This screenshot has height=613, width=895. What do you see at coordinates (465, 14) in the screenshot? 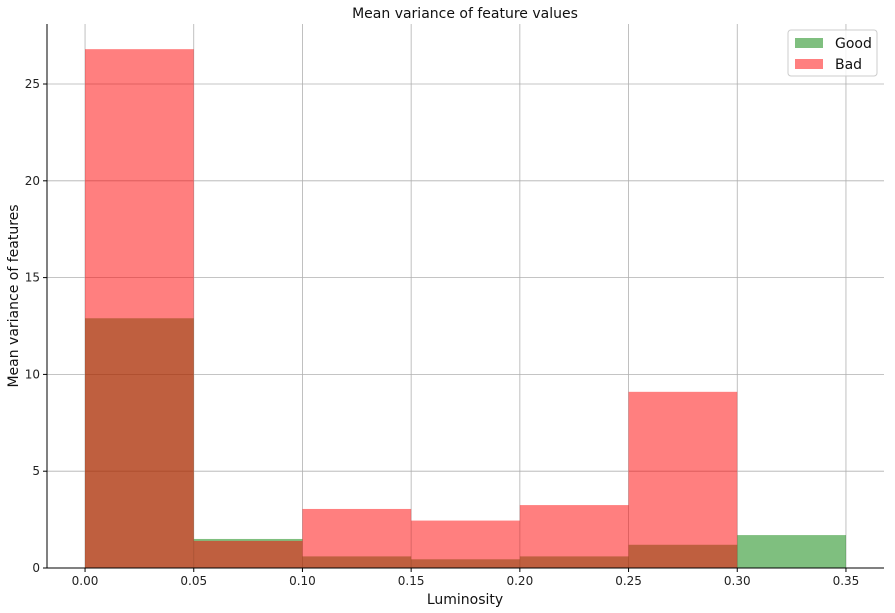
I see `chart-title: Mean variance of feature values` at bounding box center [465, 14].